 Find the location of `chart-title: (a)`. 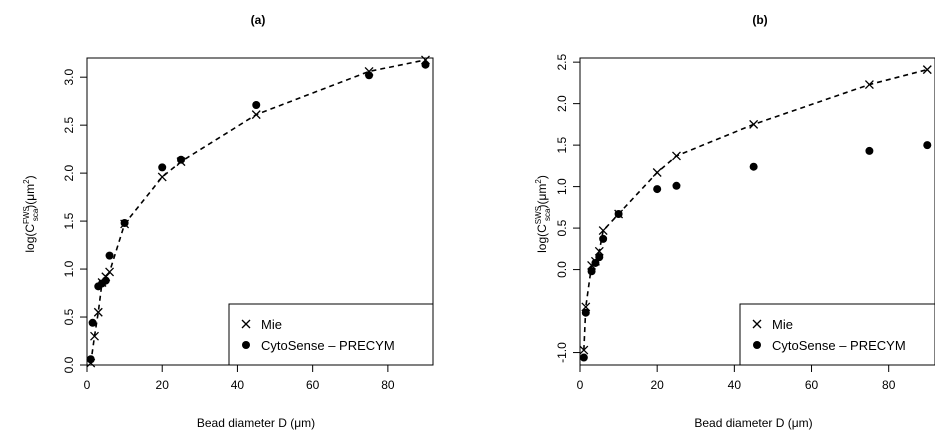

chart-title: (a) is located at coordinates (258, 20).